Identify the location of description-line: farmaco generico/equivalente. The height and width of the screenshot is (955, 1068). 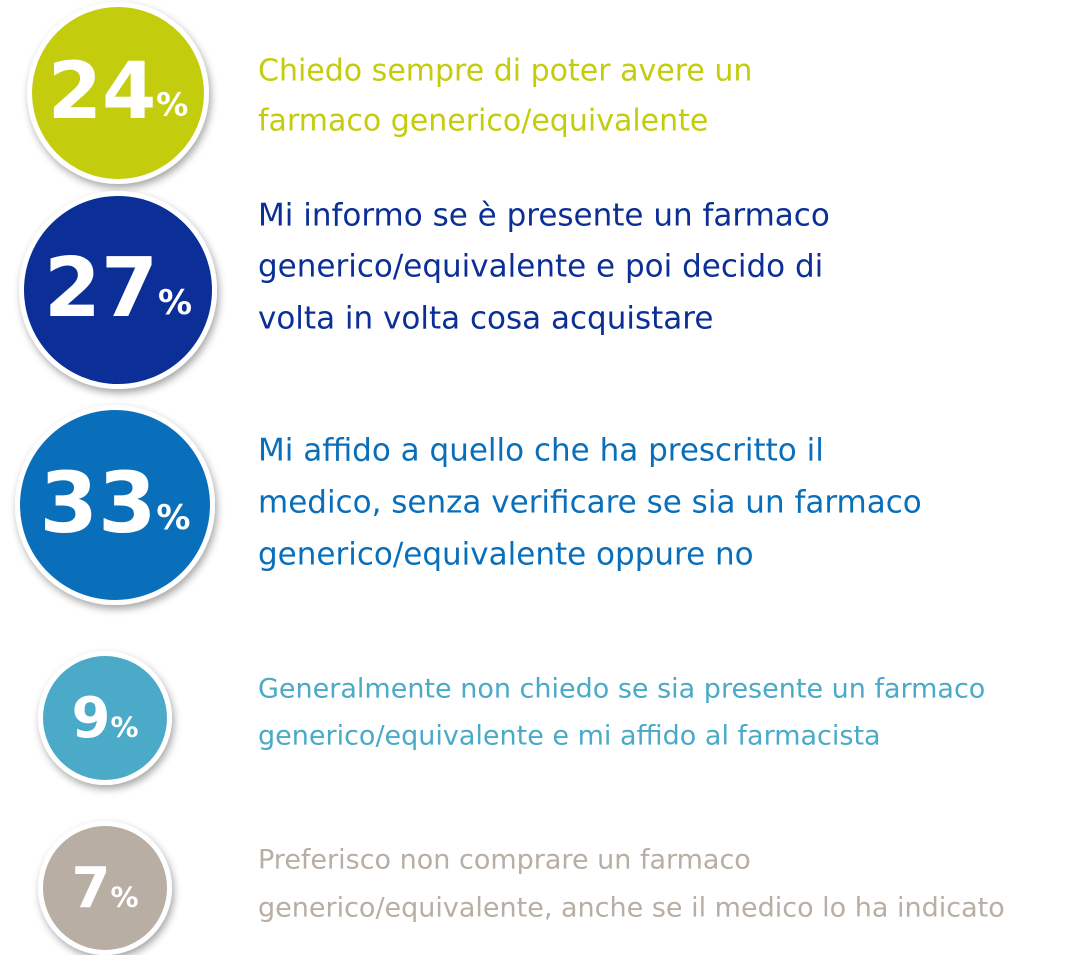
(483, 121).